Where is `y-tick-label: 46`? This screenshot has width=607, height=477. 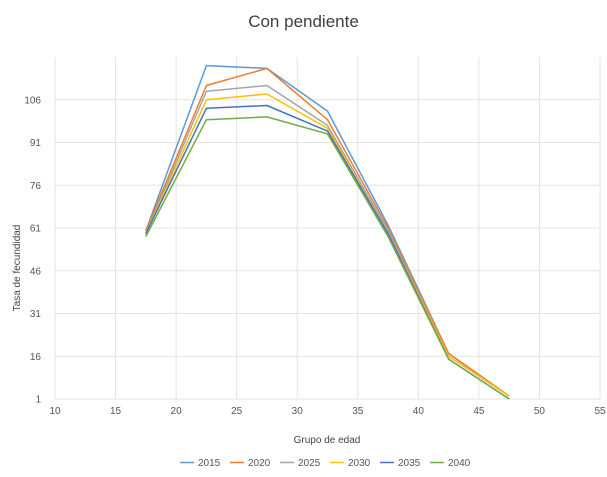 y-tick-label: 46 is located at coordinates (36, 271).